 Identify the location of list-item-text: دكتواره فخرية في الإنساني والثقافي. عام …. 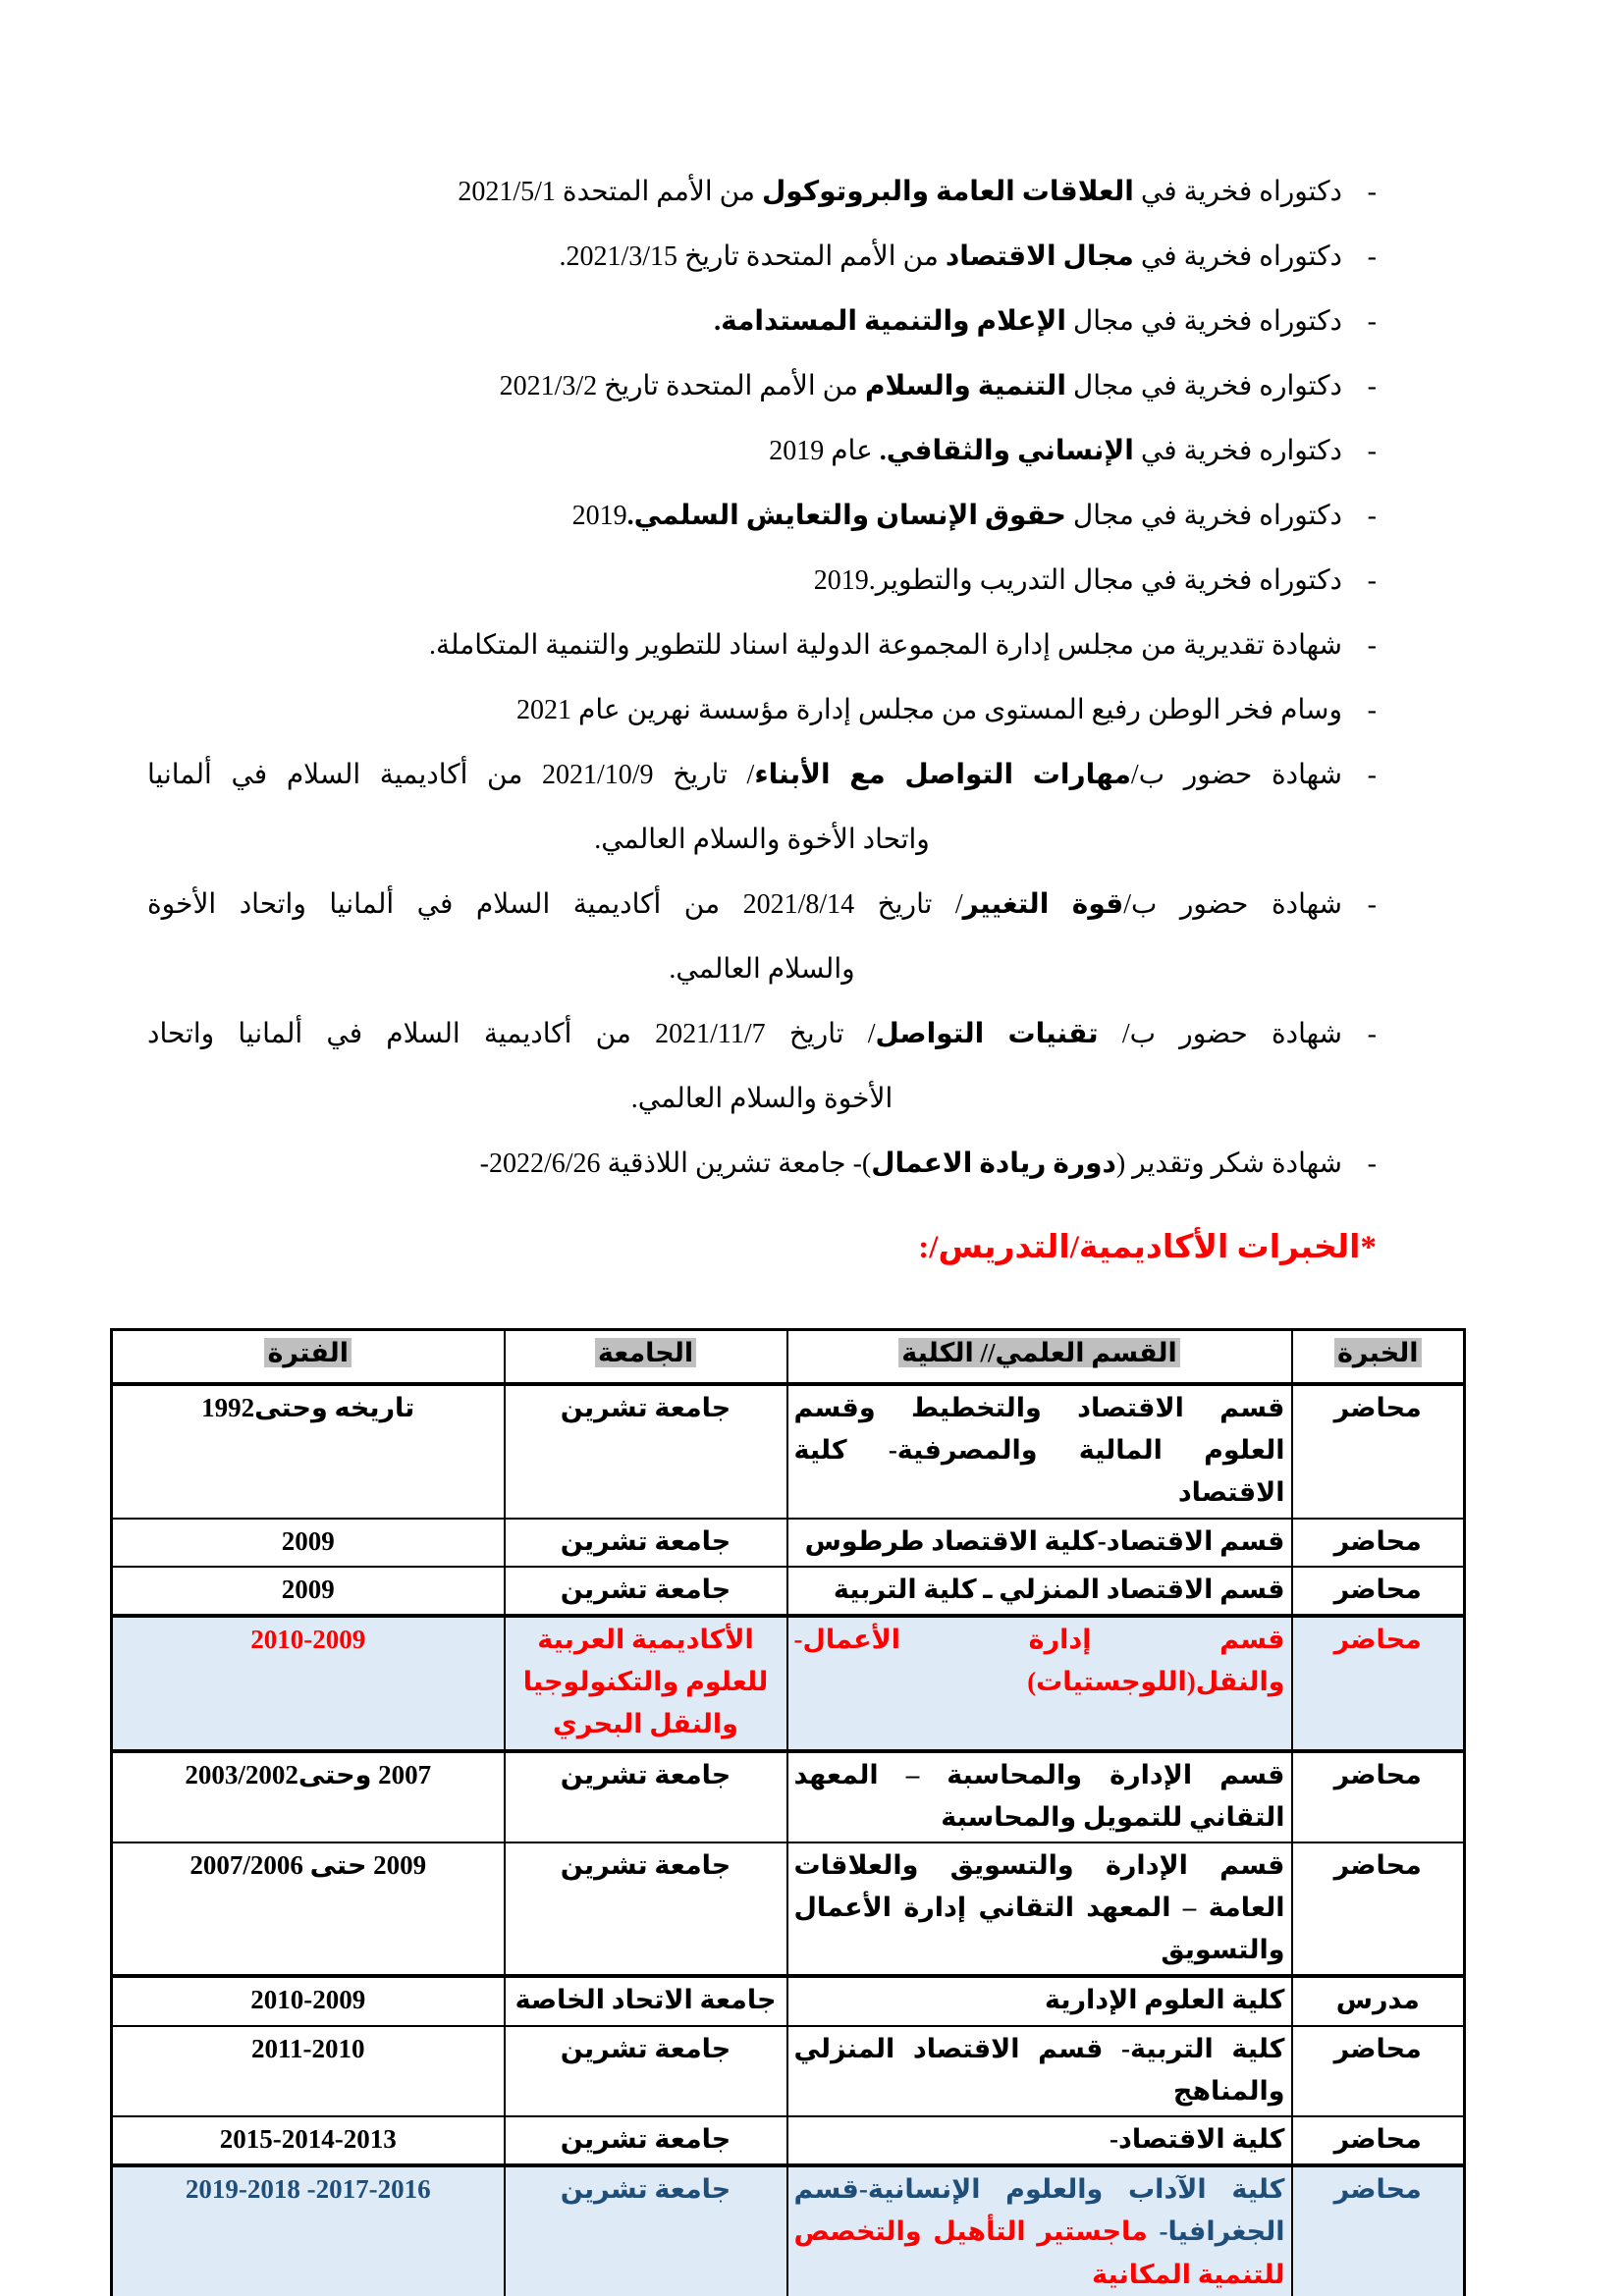
(744, 451).